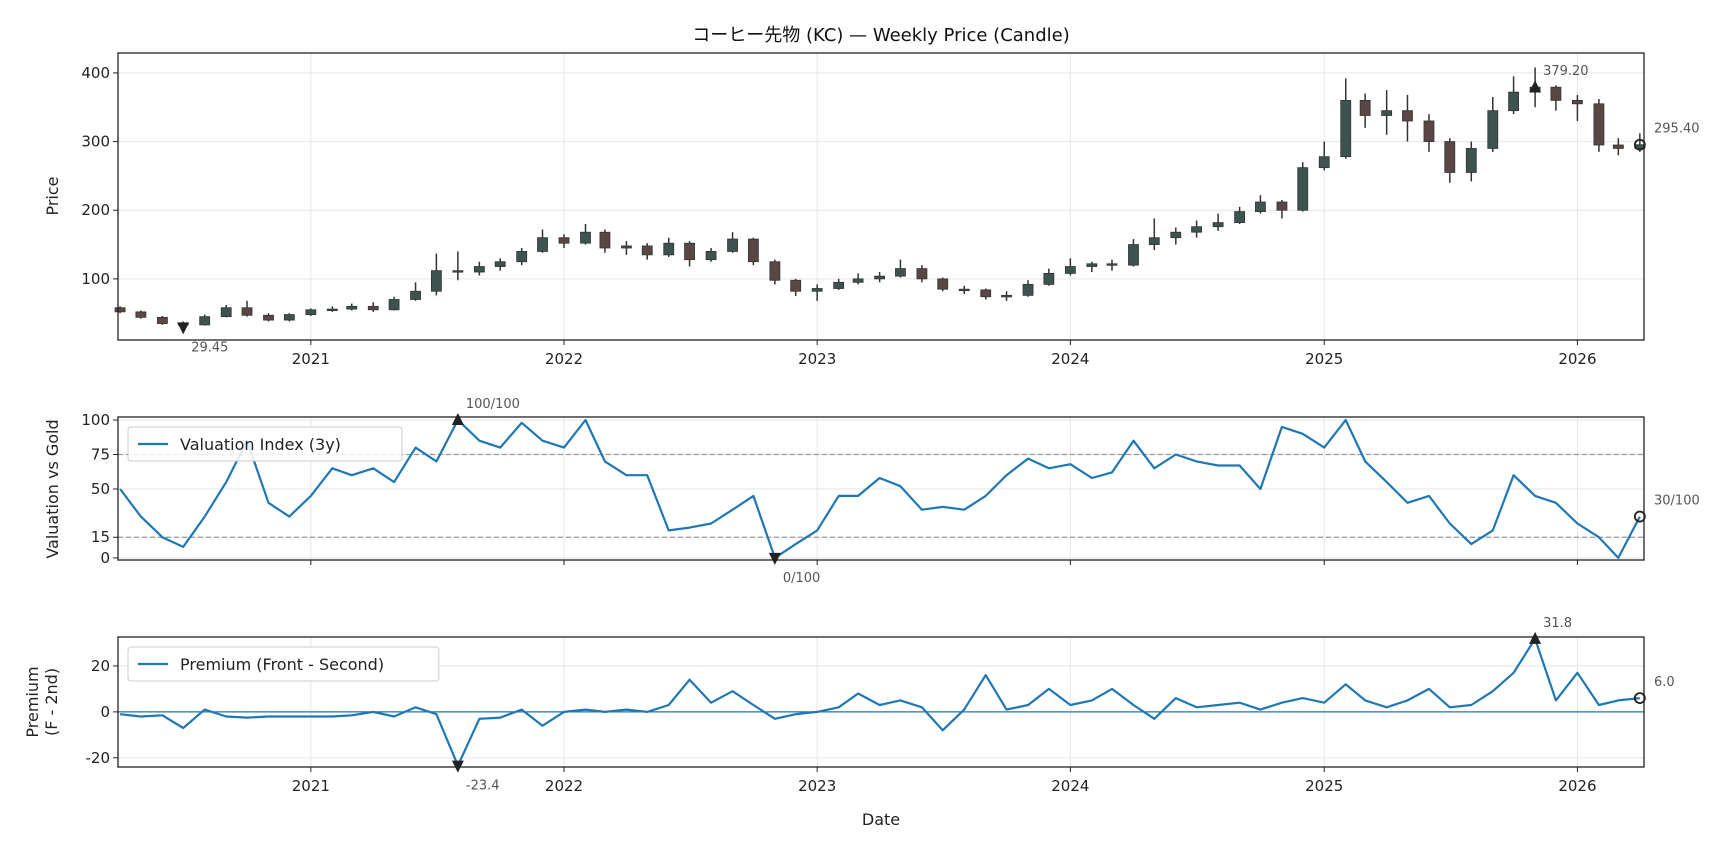 The image size is (1728, 849). Describe the element at coordinates (774, 558) in the screenshot. I see `min-marker` at that location.